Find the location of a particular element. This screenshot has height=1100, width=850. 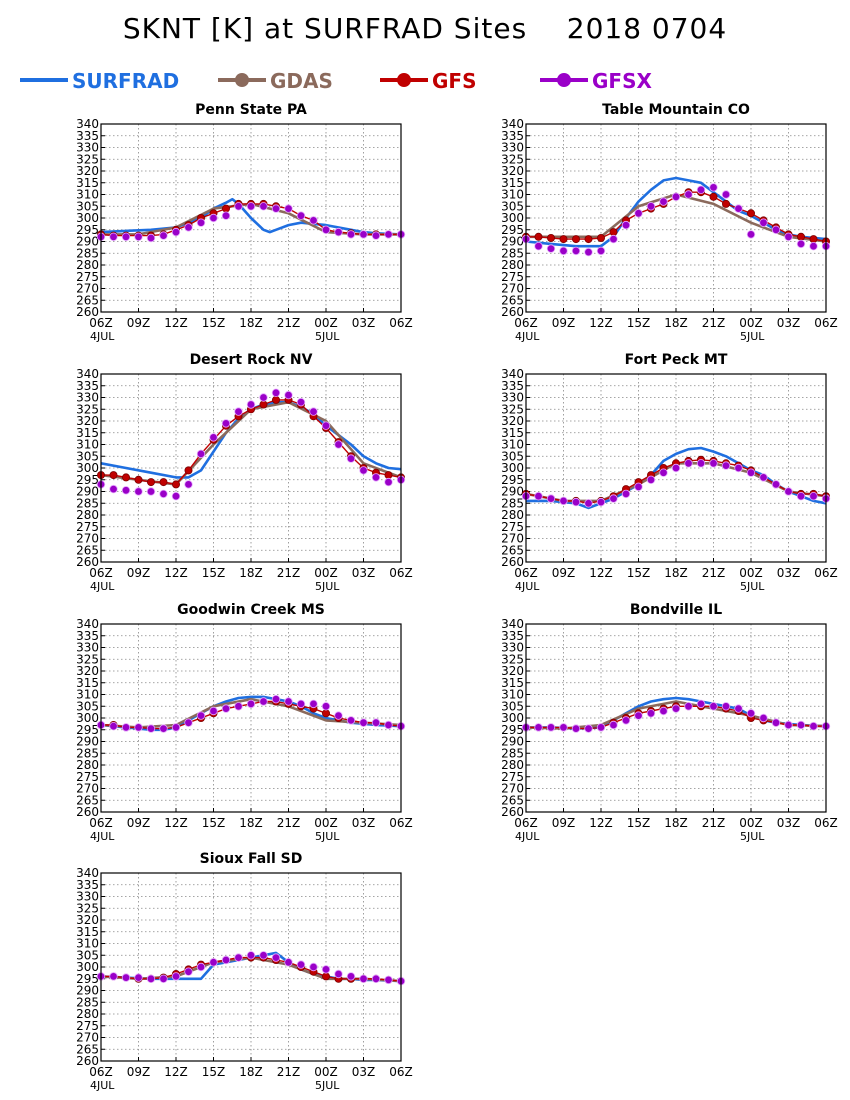

y-tick-label: 315 is located at coordinates (512, 433).